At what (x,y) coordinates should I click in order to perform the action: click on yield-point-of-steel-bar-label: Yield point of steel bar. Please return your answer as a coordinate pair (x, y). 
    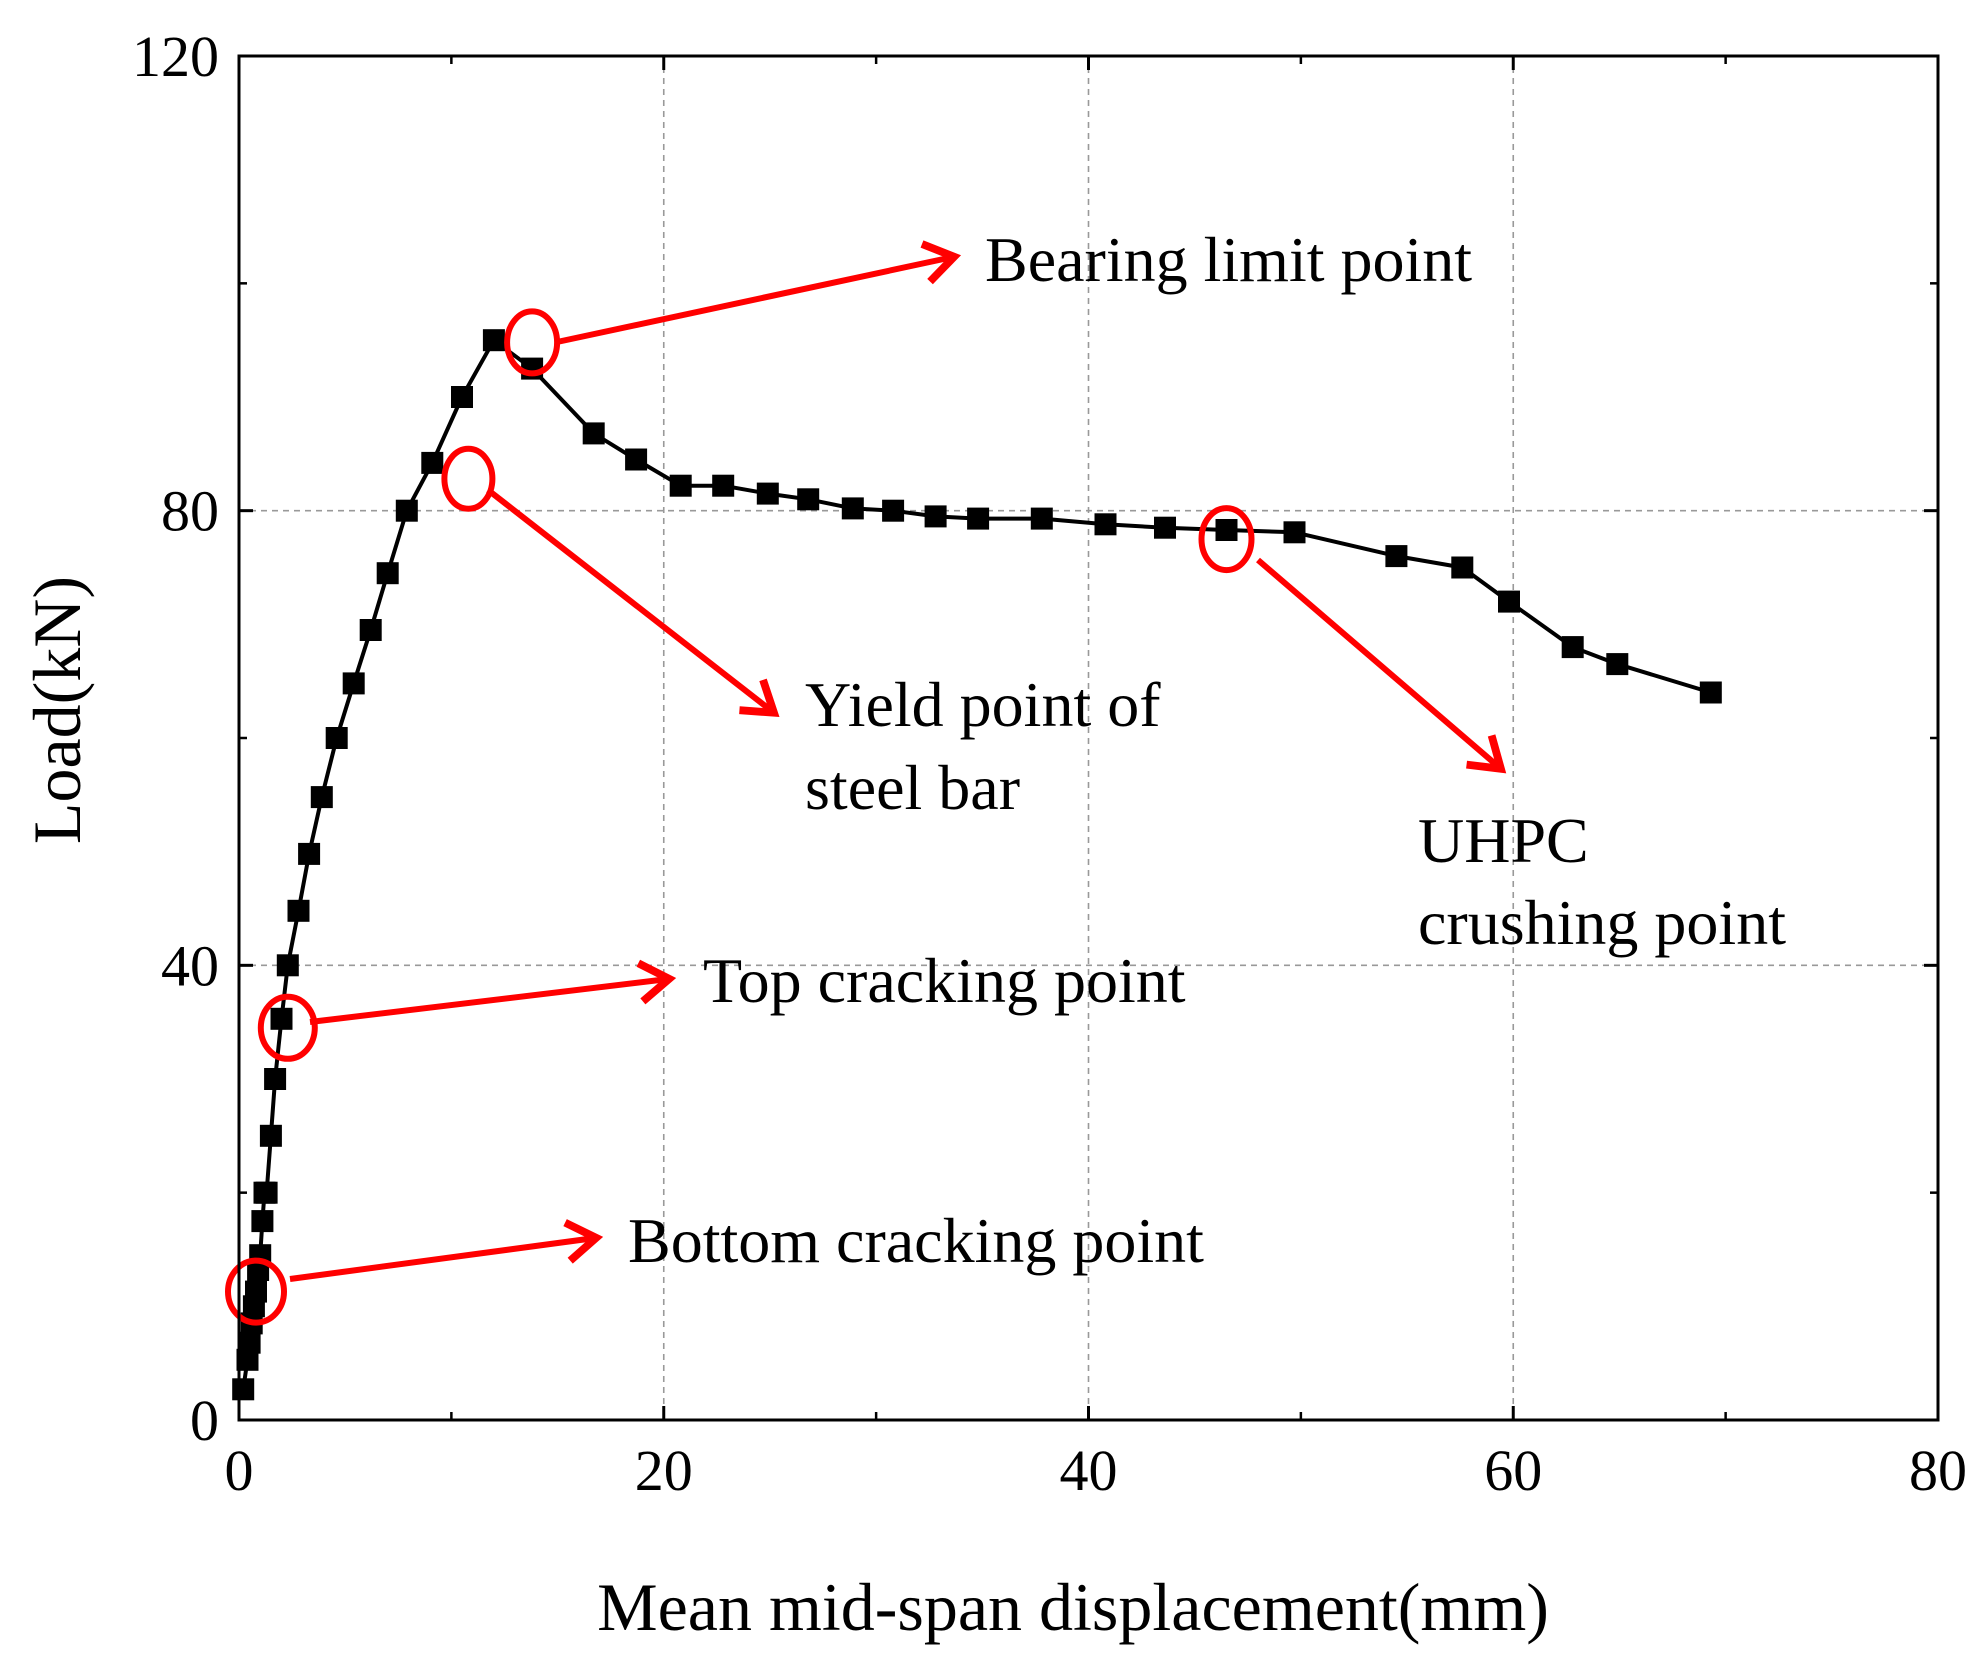
    Looking at the image, I should click on (983, 746).